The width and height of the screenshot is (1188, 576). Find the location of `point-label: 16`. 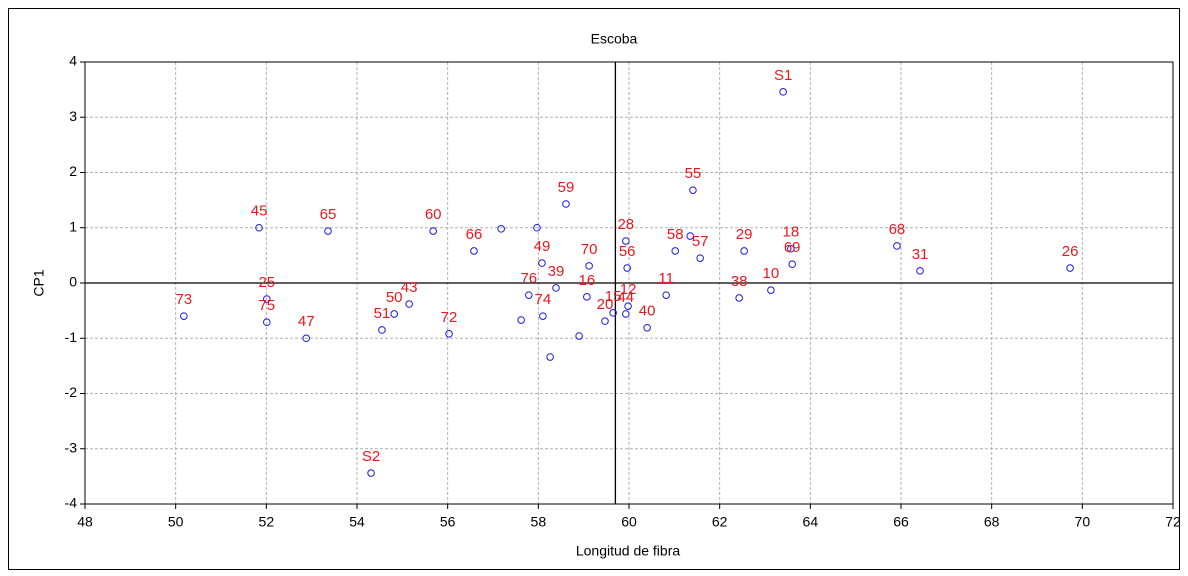

point-label: 16 is located at coordinates (586, 280).